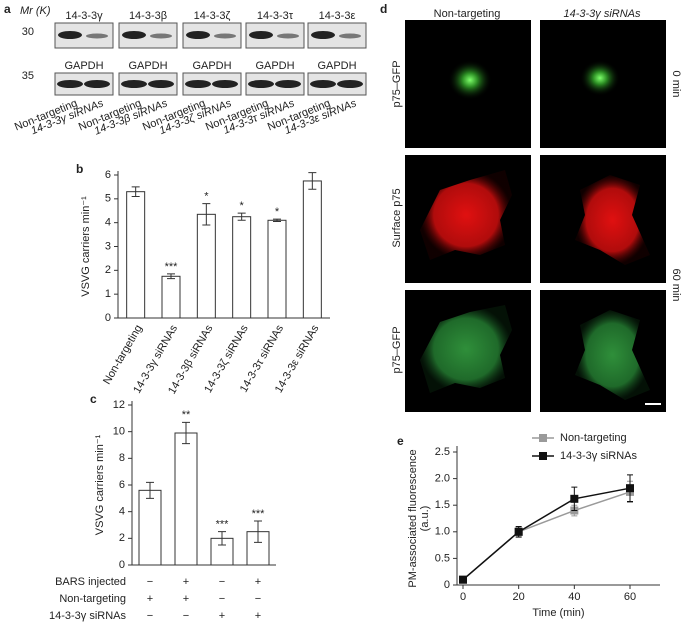  What do you see at coordinates (558, 613) in the screenshot?
I see `x-axis-label: Time (min)` at bounding box center [558, 613].